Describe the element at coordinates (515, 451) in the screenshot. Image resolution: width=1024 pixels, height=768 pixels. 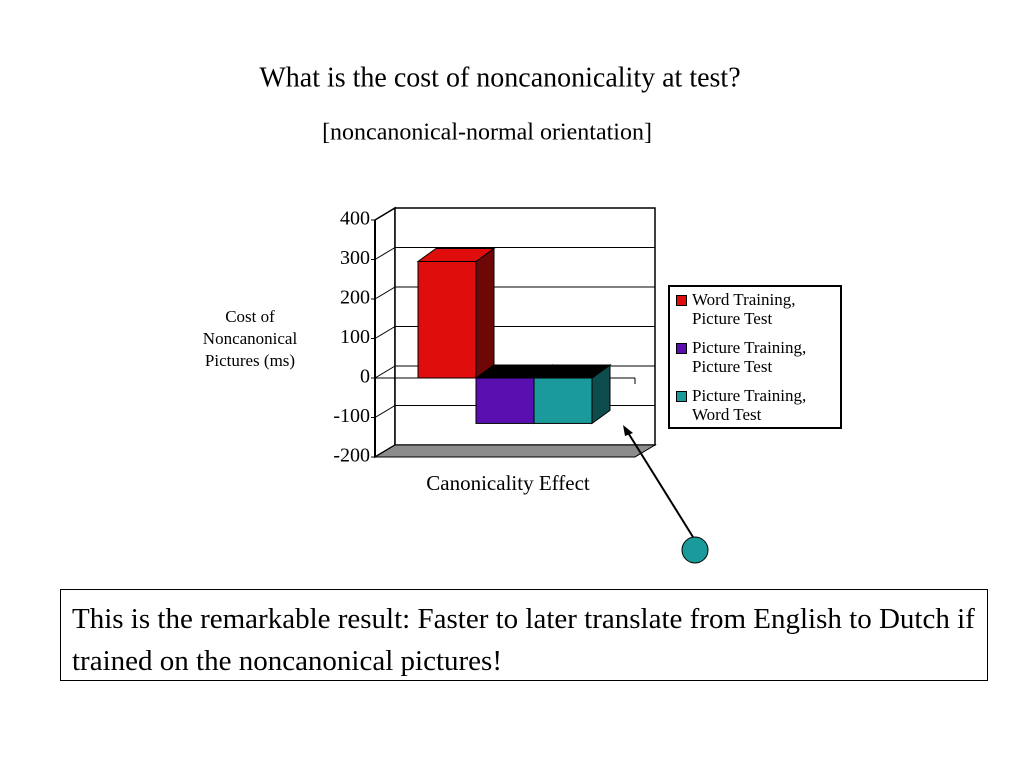
I see `floor` at that location.